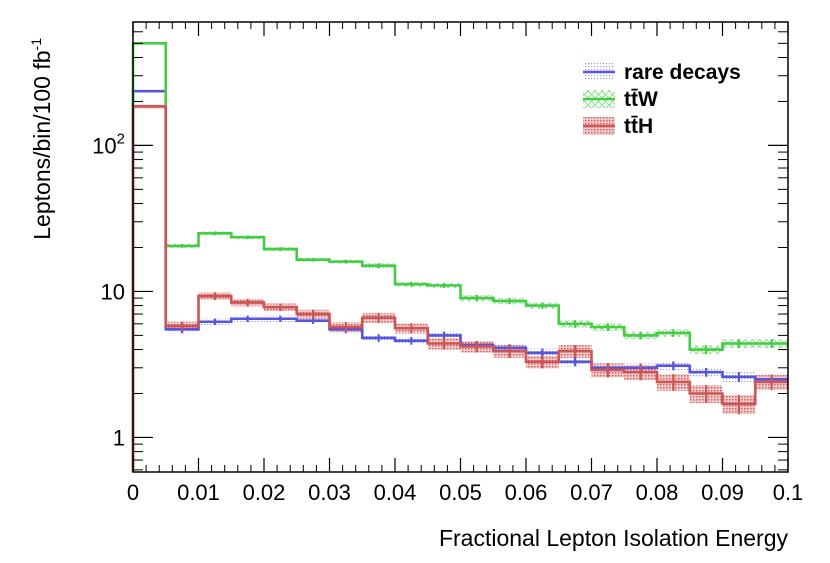  What do you see at coordinates (460, 492) in the screenshot?
I see `x-tick-label-5: 0.05` at bounding box center [460, 492].